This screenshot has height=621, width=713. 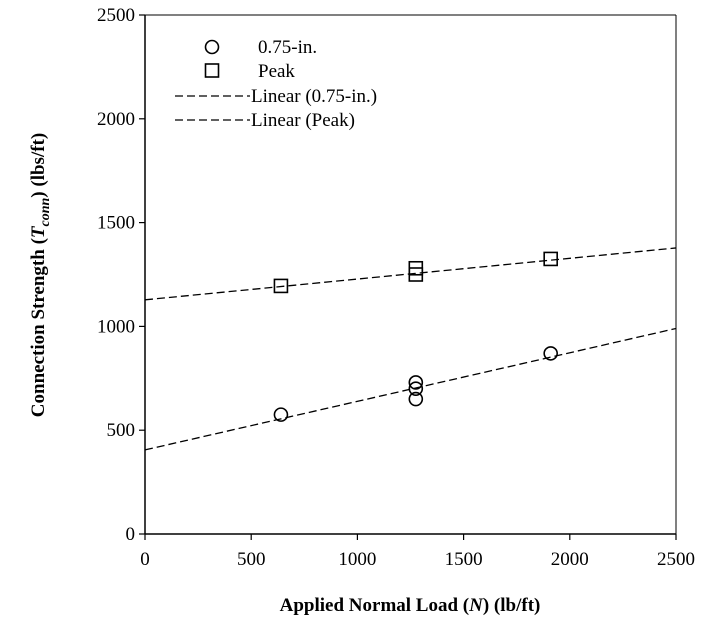 I want to click on x-tick-label: 1000, so click(x=357, y=559).